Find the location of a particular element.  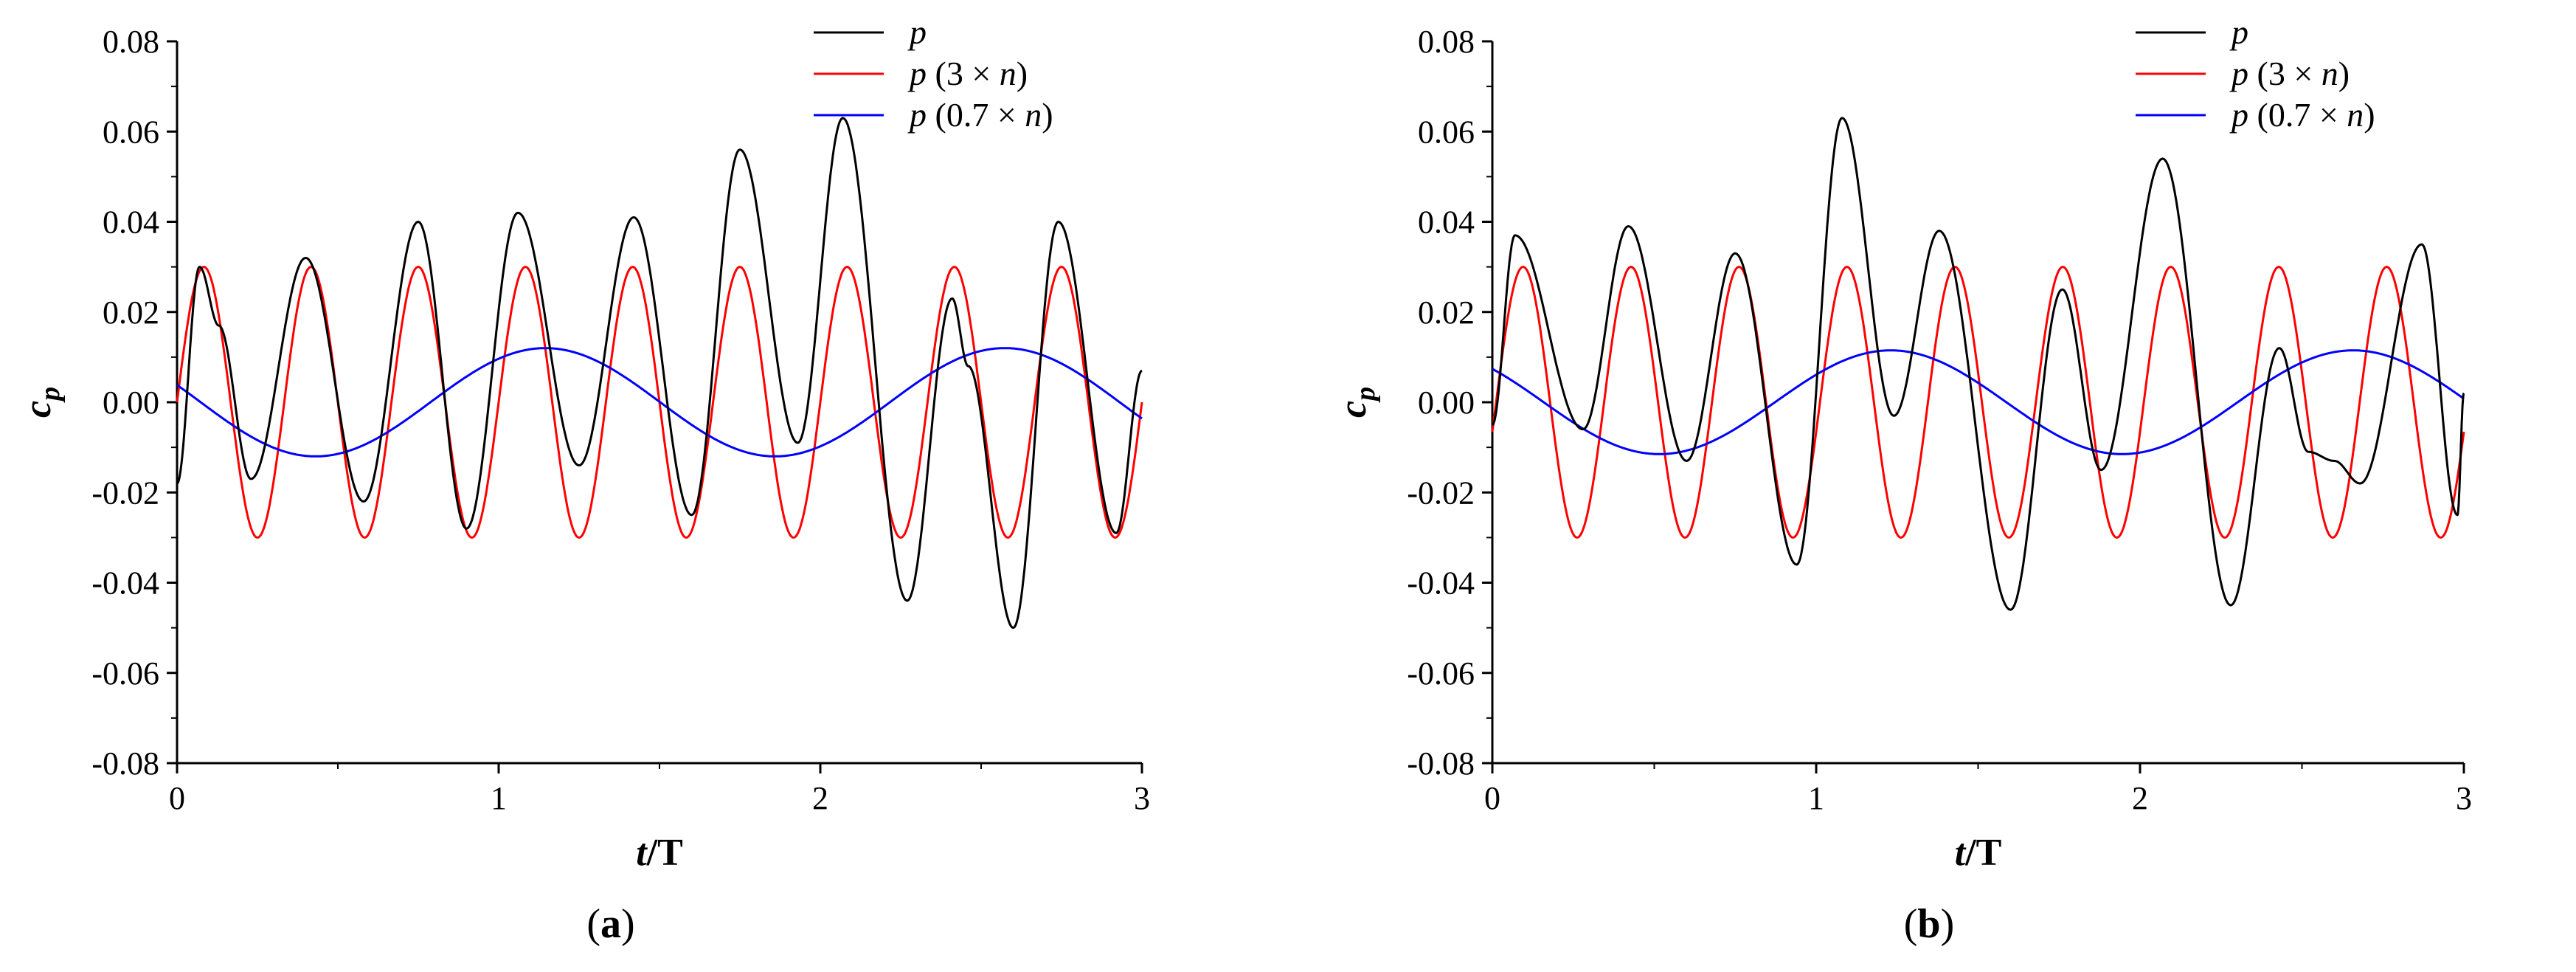

series-p-3n-line is located at coordinates (1978, 402).